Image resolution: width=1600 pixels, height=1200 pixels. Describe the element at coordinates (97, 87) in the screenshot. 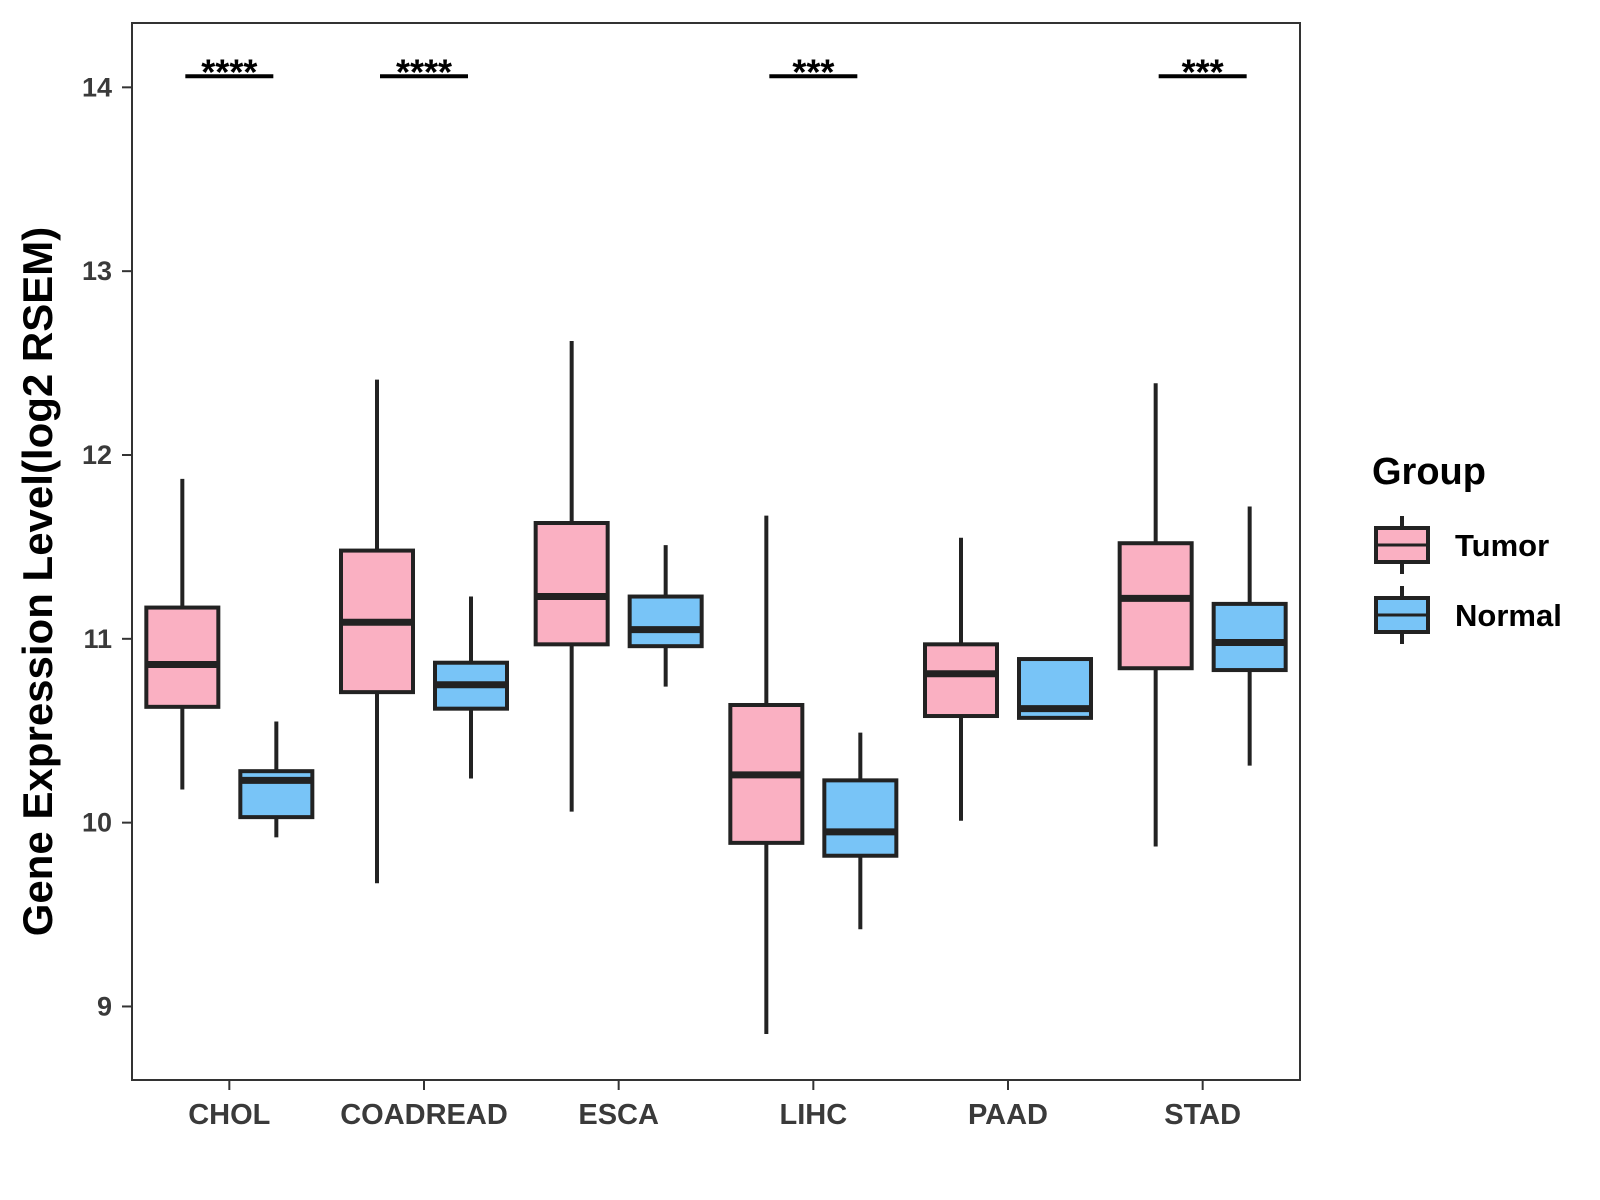

I see `y-tick-label: 14` at that location.